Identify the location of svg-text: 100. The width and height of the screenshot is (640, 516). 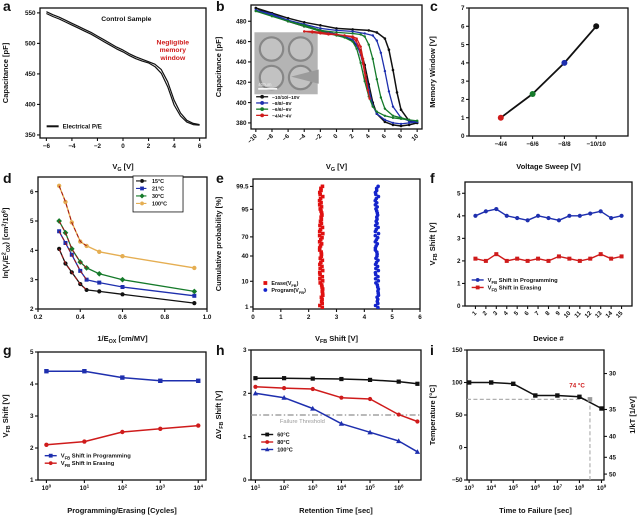
(457, 383).